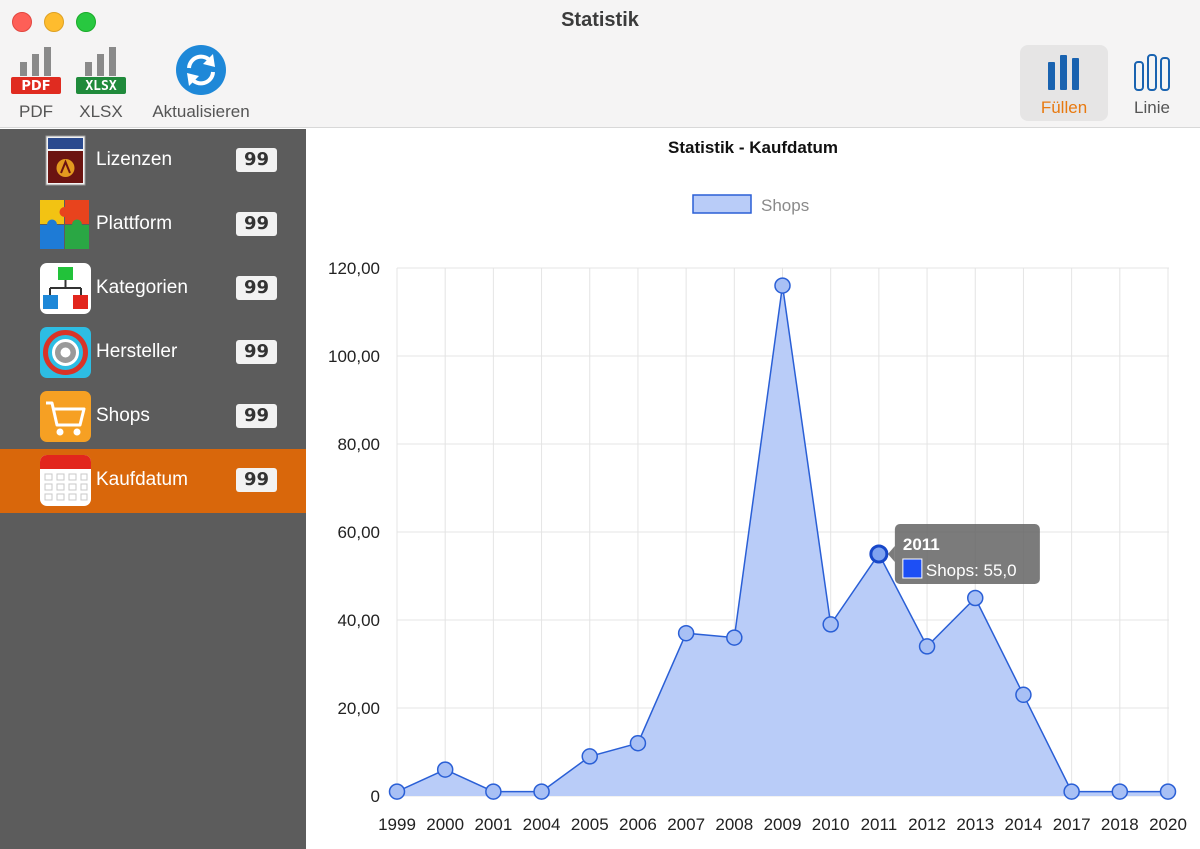 Image resolution: width=1200 pixels, height=849 pixels. I want to click on sidebar-item-hersteller: Hersteller 99, so click(153, 353).